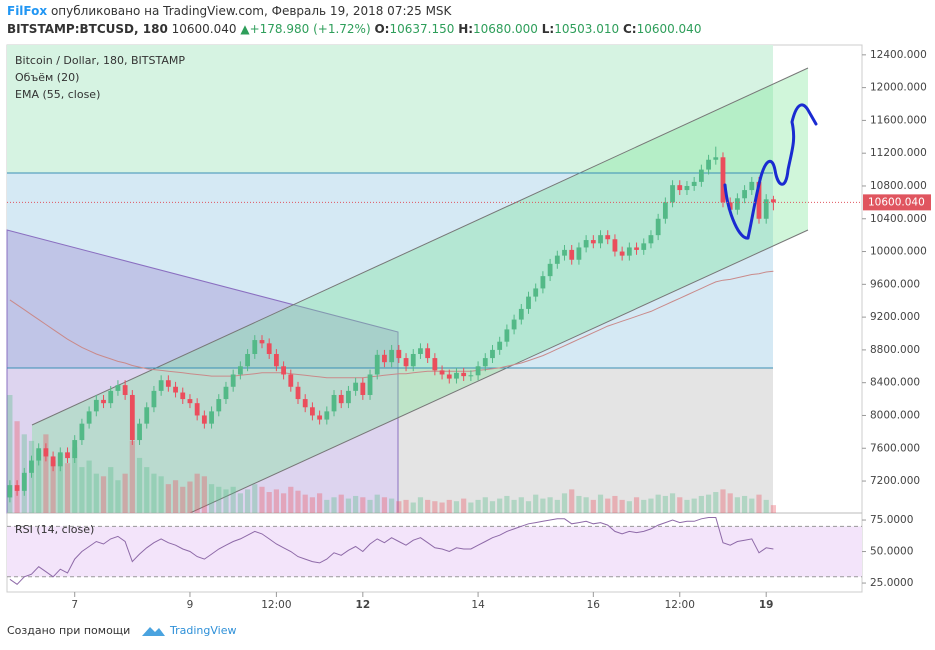  Describe the element at coordinates (895, 415) in the screenshot. I see `y-tick-label: 8000.000` at that location.